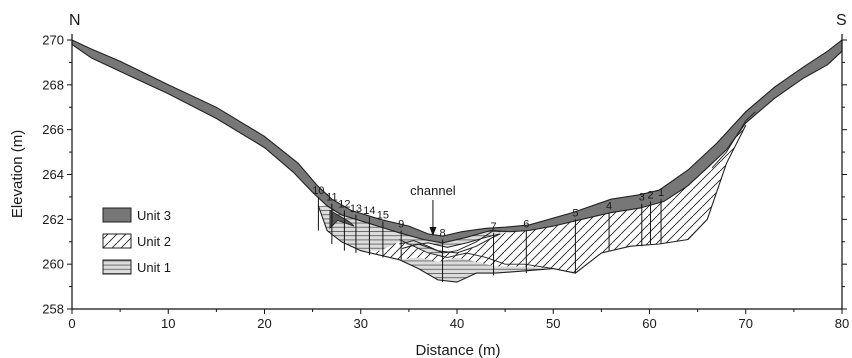 This screenshot has width=852, height=358. What do you see at coordinates (433, 210) in the screenshot?
I see `channel-annotation: channel` at bounding box center [433, 210].